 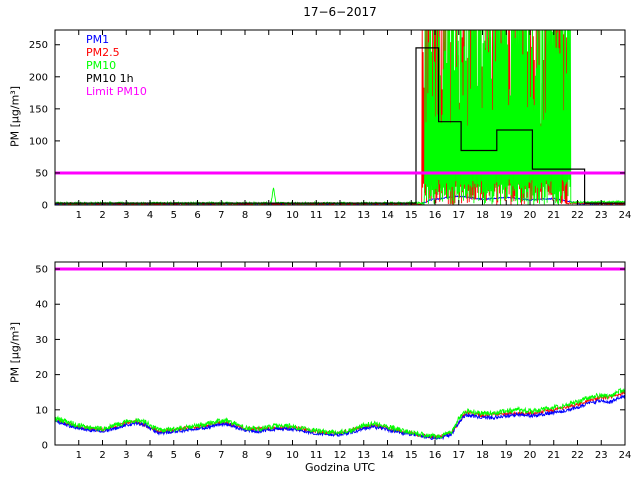 I want to click on y-tick-label: 200, so click(x=38, y=77).